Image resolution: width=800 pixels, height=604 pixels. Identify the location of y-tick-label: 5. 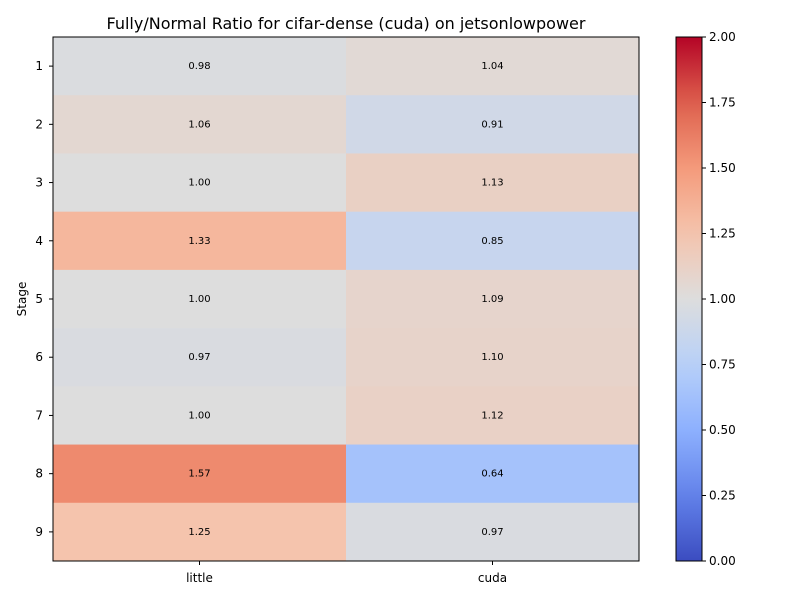
(39, 299).